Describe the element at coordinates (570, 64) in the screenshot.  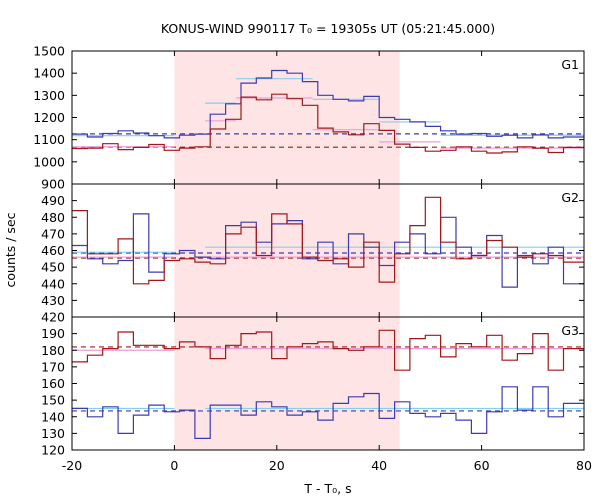
I see `panel-label: G1` at that location.